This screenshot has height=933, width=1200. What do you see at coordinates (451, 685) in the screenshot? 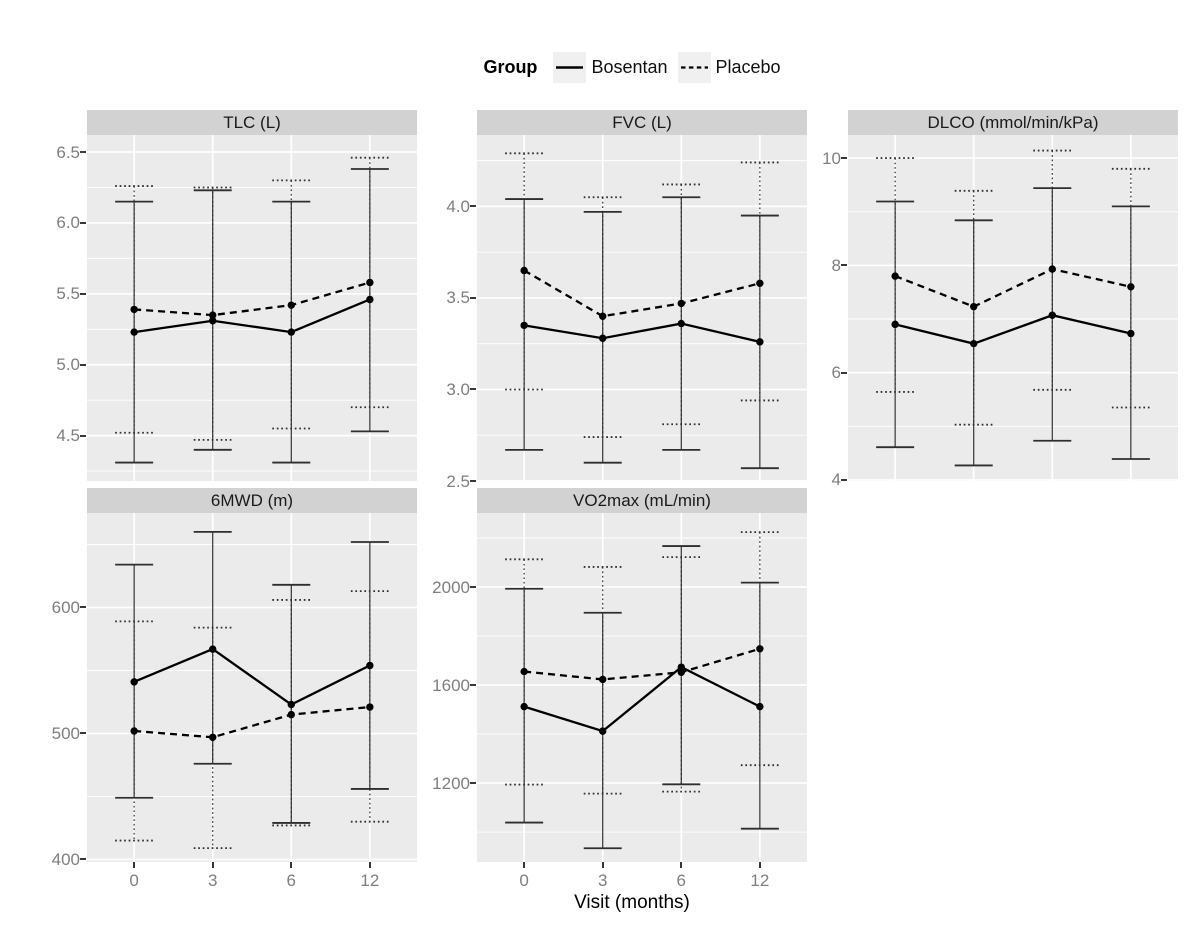
I see `y-tick-label: 1600` at bounding box center [451, 685].